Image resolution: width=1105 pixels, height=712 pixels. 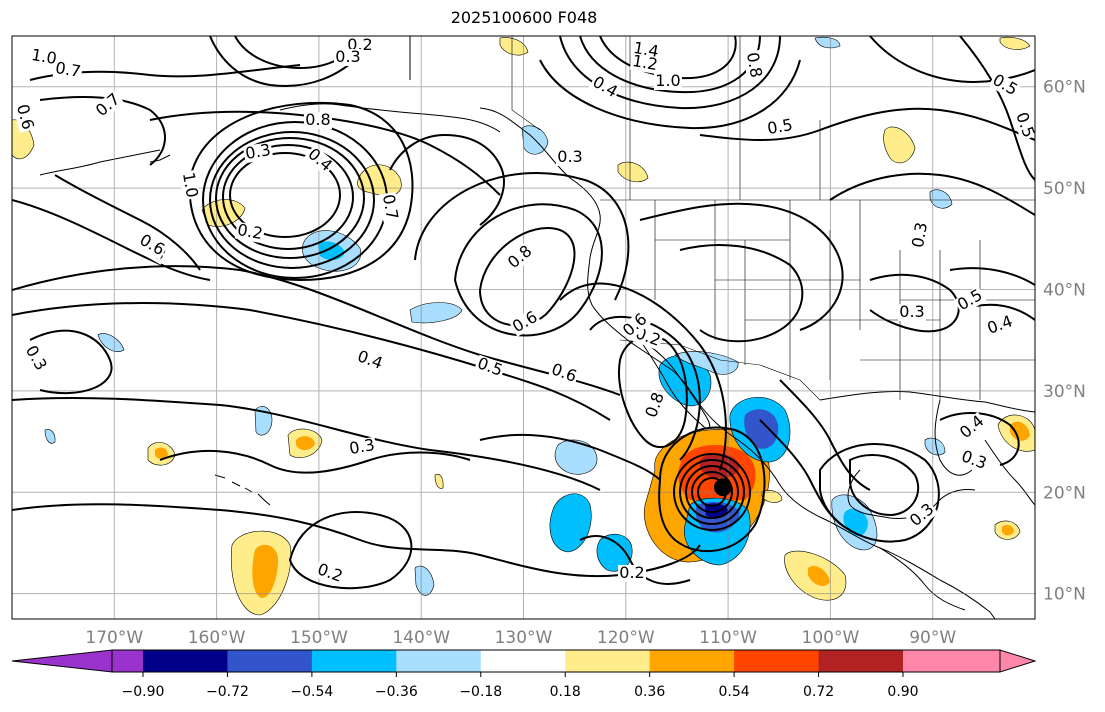 I want to click on colorbar-tick-label: 0.36, so click(x=649, y=692).